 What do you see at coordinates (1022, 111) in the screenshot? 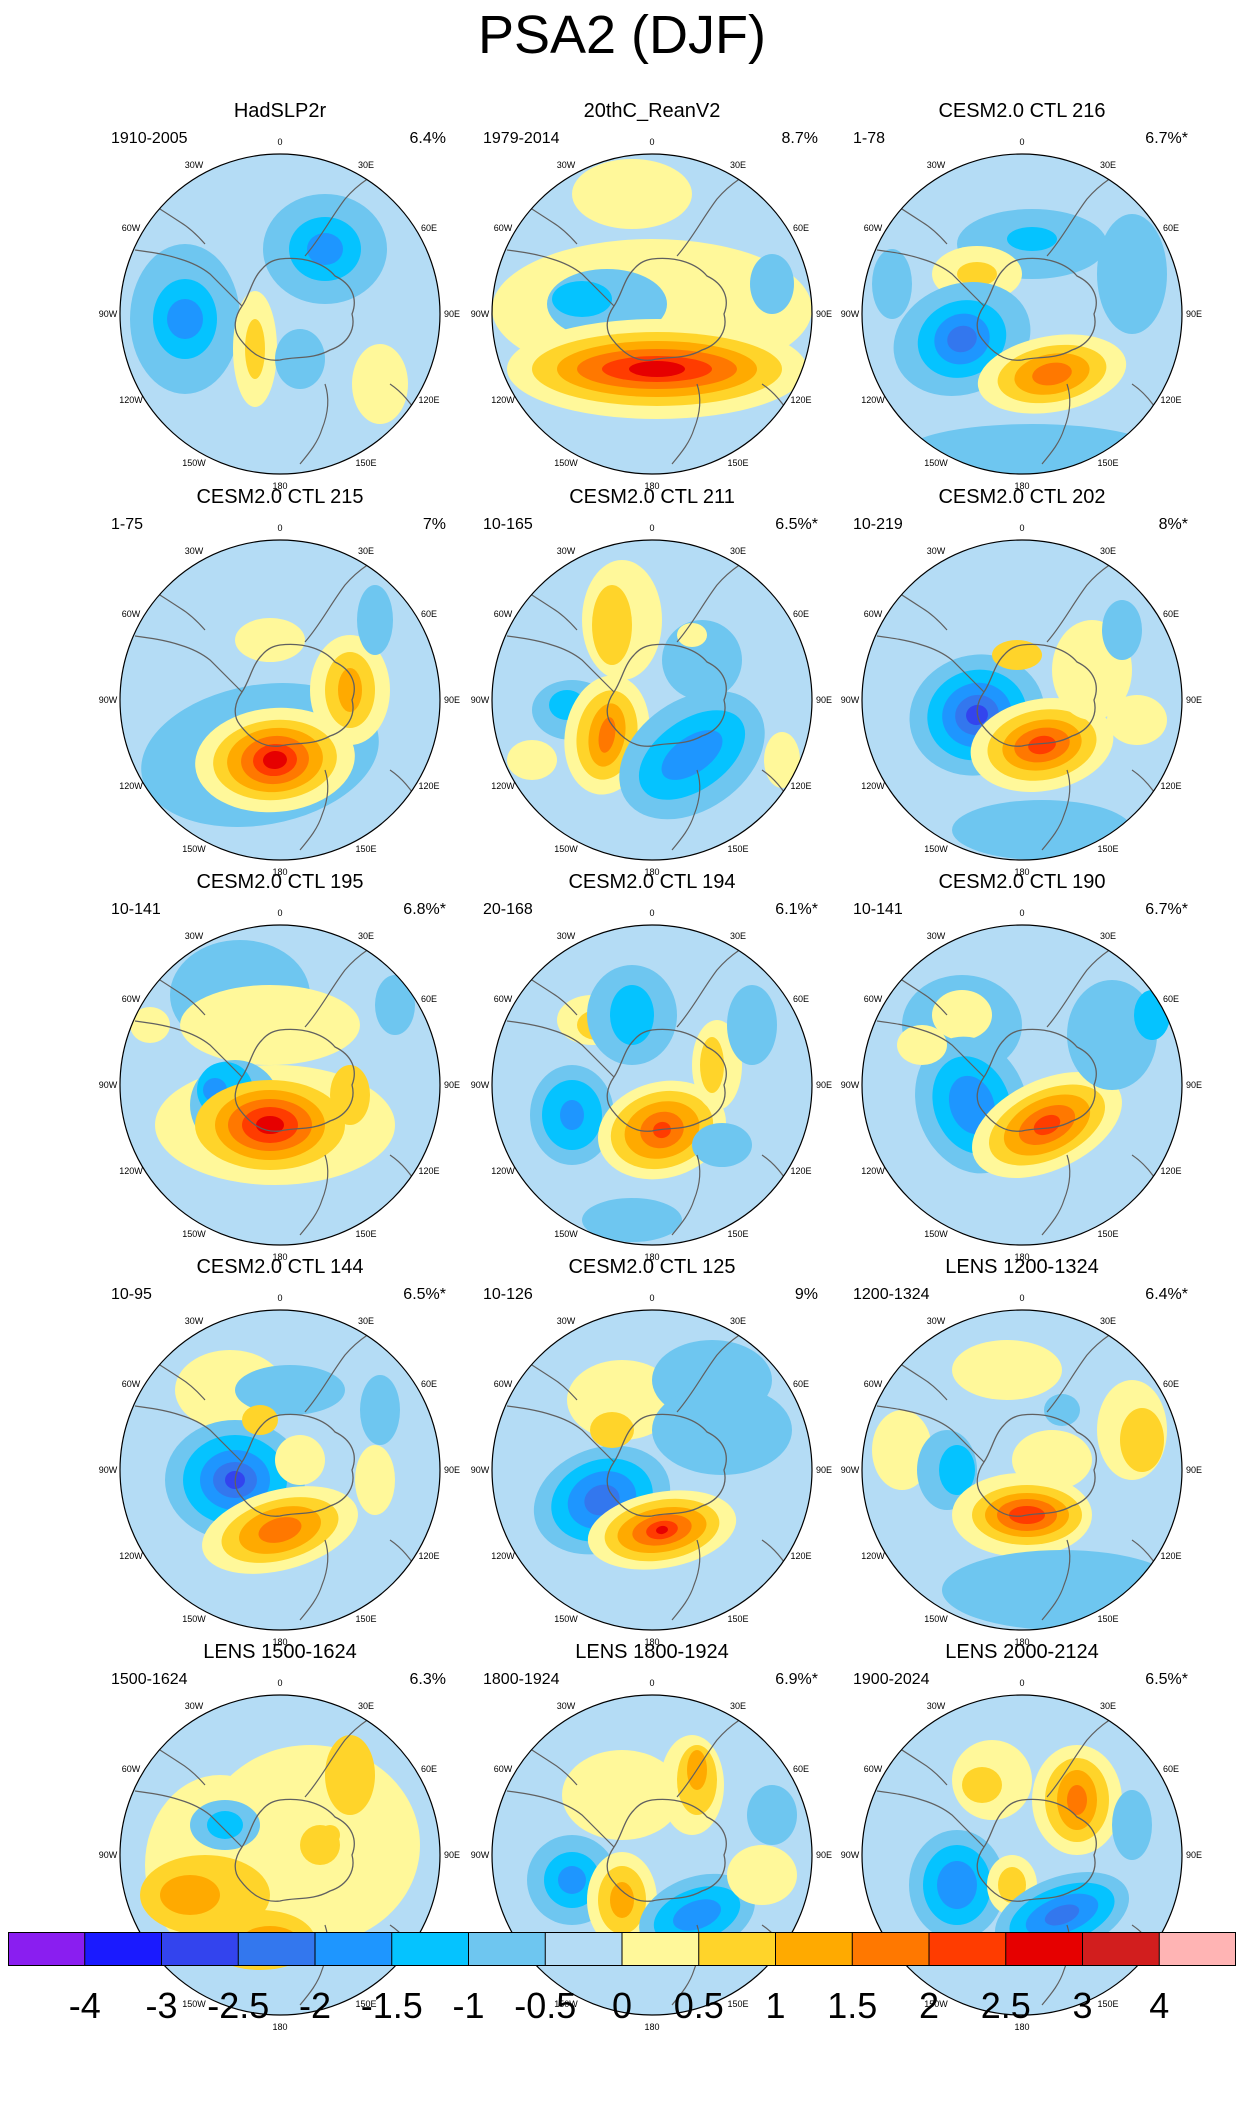
I see `panel-title: CESM2.0 CTL 216` at bounding box center [1022, 111].